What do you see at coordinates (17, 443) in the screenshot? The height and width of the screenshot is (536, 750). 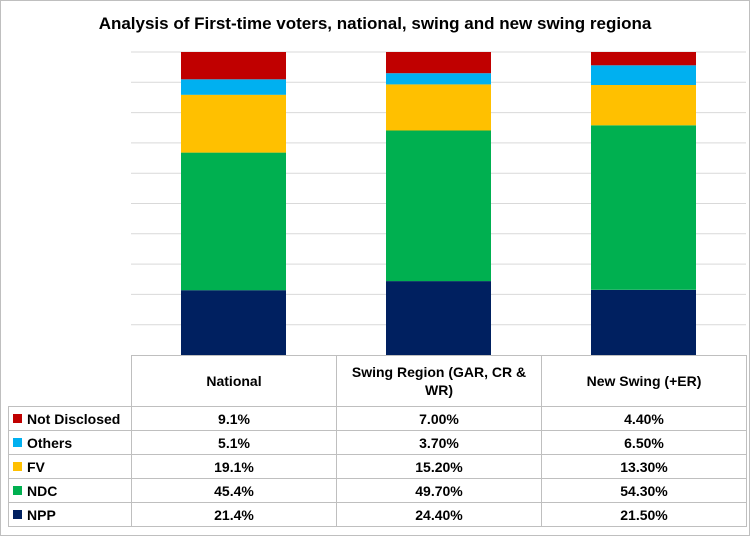 I see `legend-key-others` at bounding box center [17, 443].